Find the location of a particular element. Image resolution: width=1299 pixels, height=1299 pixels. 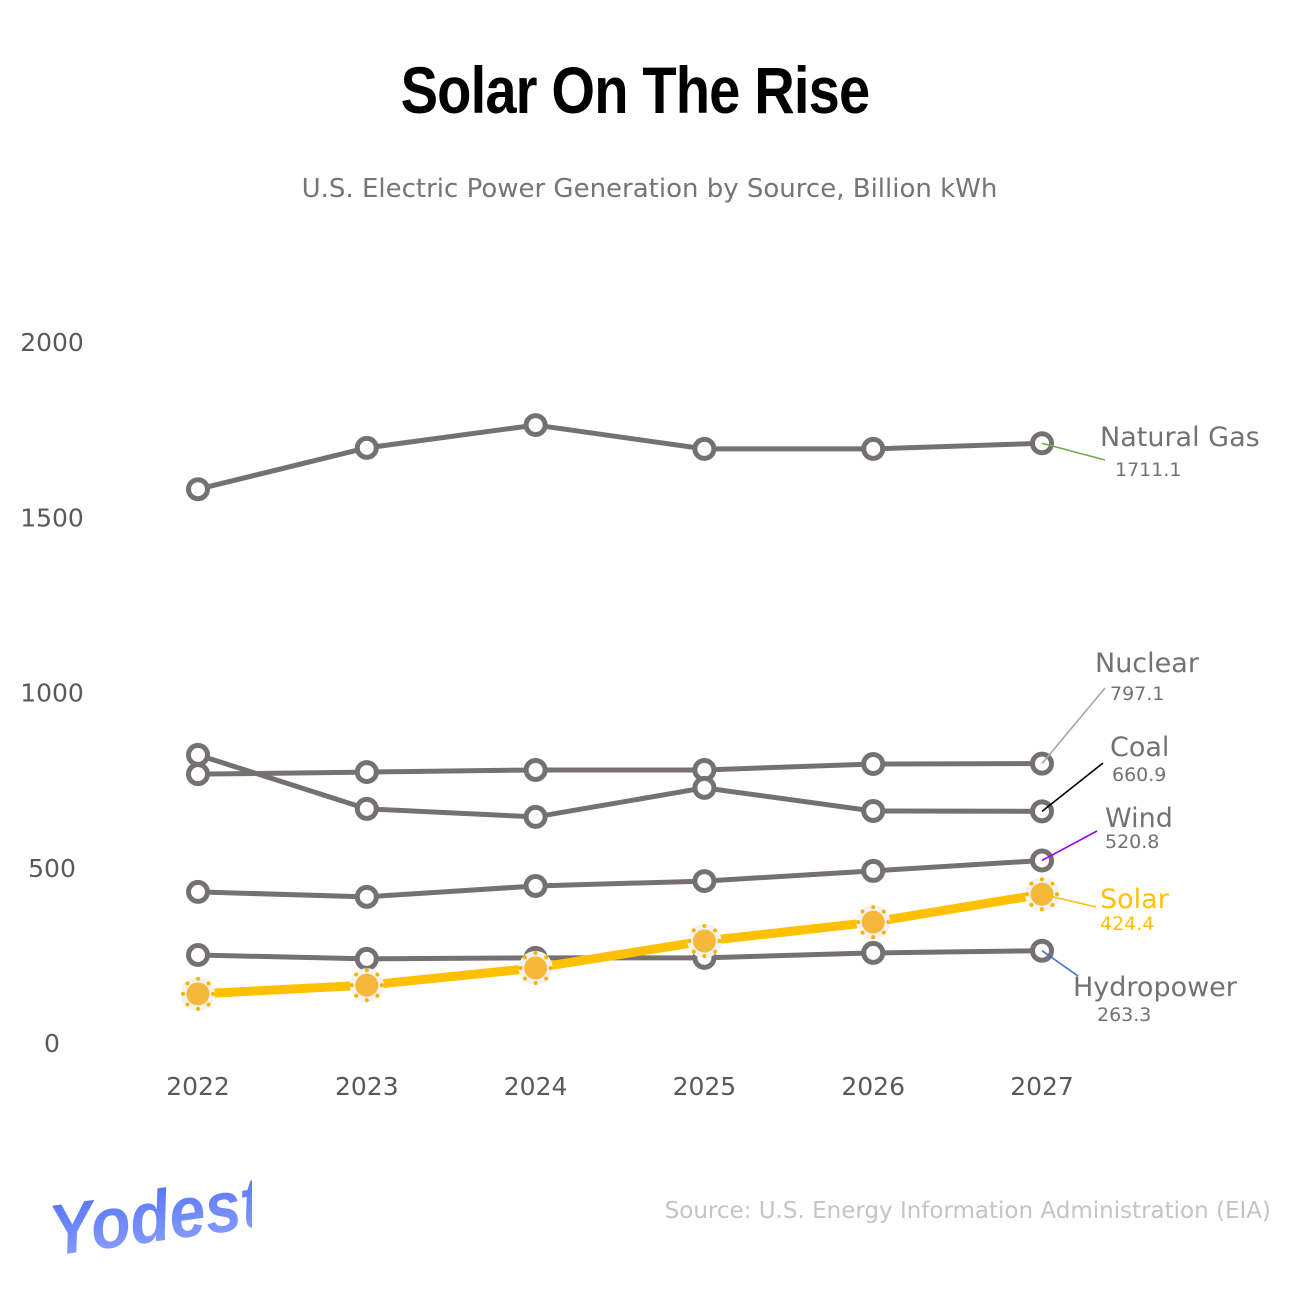

y-tick-label: 500 is located at coordinates (52, 868).